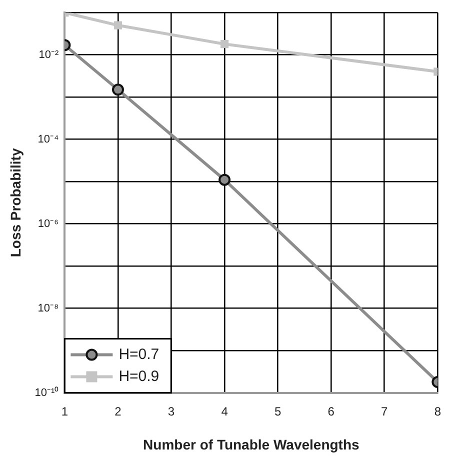 Image resolution: width=453 pixels, height=462 pixels. Describe the element at coordinates (118, 411) in the screenshot. I see `x-tick-label: 2` at that location.